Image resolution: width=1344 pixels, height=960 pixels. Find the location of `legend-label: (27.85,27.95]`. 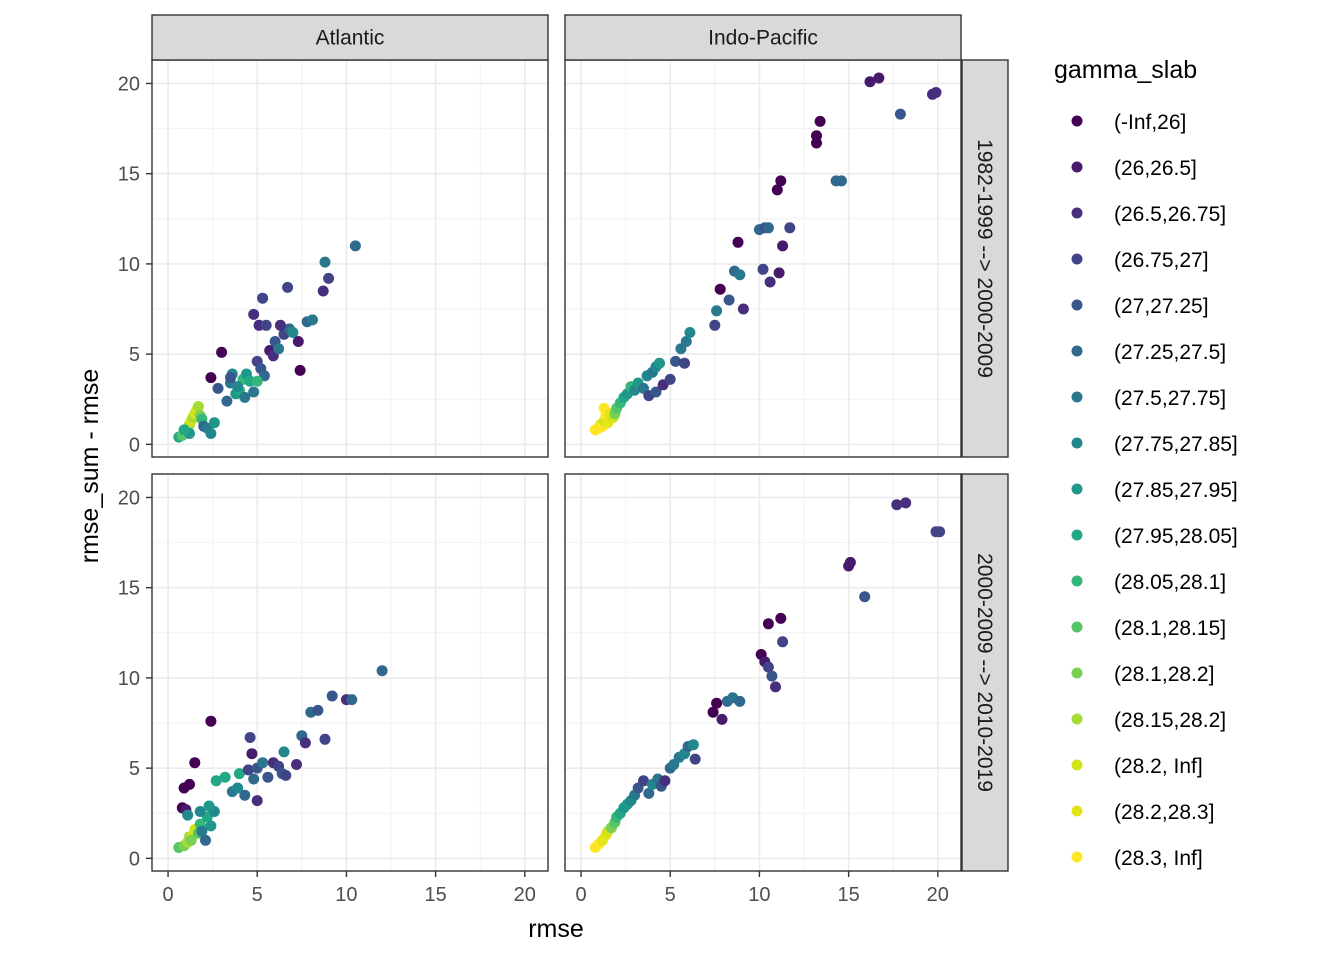

legend-label: (27.85,27.95] is located at coordinates (1176, 490).